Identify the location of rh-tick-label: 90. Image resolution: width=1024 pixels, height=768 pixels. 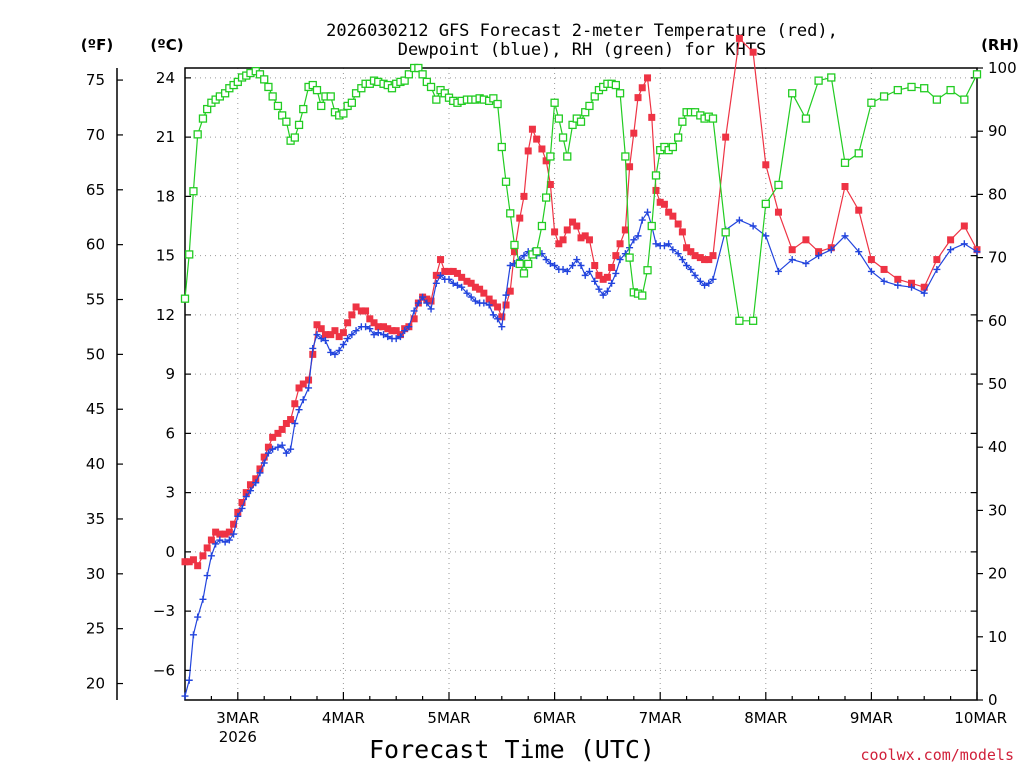
(997, 131).